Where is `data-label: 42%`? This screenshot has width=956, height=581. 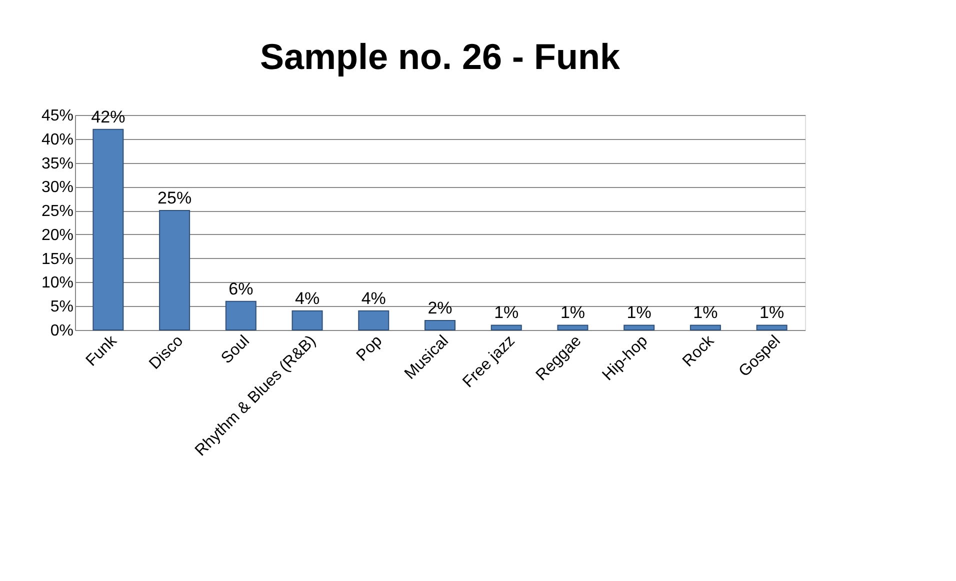
data-label: 42% is located at coordinates (108, 116).